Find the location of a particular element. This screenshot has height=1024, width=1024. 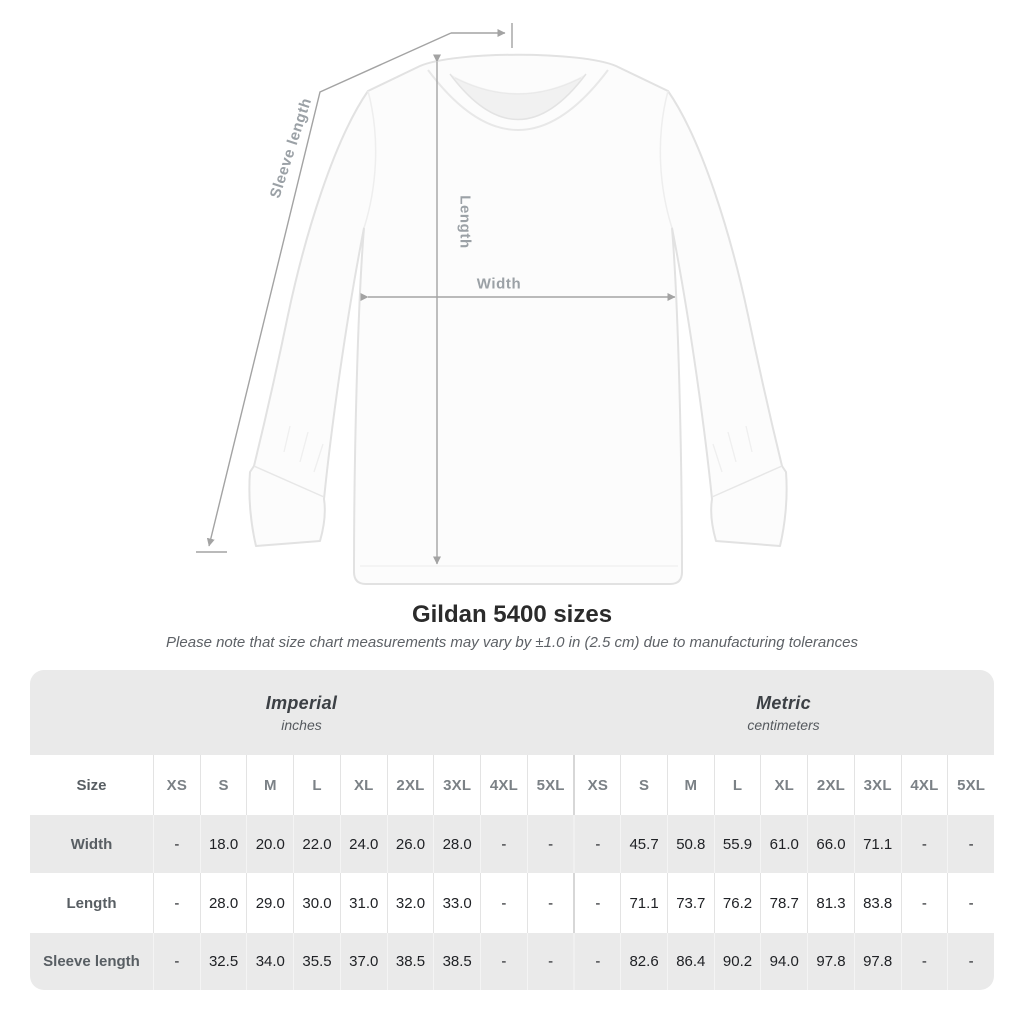

imperial-sublabel: inches is located at coordinates (301, 724).